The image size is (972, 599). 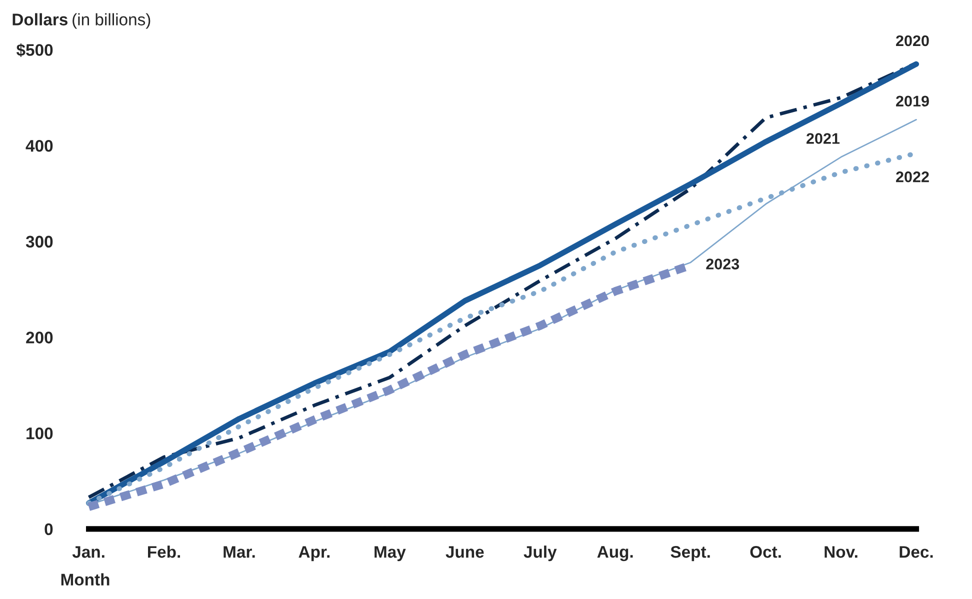 I want to click on y-tick-label: 200, so click(x=39, y=338).